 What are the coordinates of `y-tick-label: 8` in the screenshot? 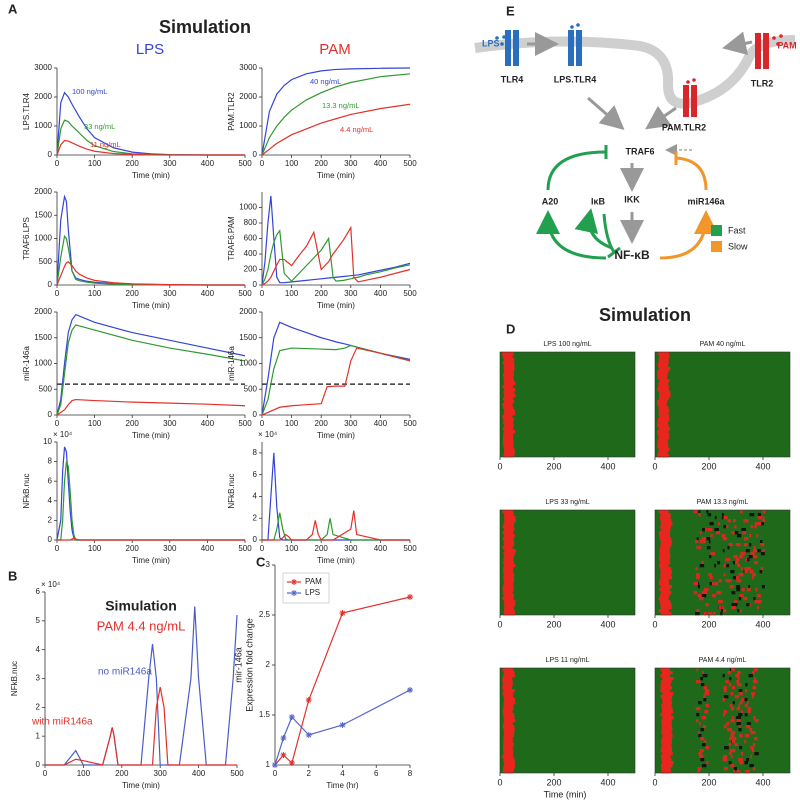 It's located at (255, 452).